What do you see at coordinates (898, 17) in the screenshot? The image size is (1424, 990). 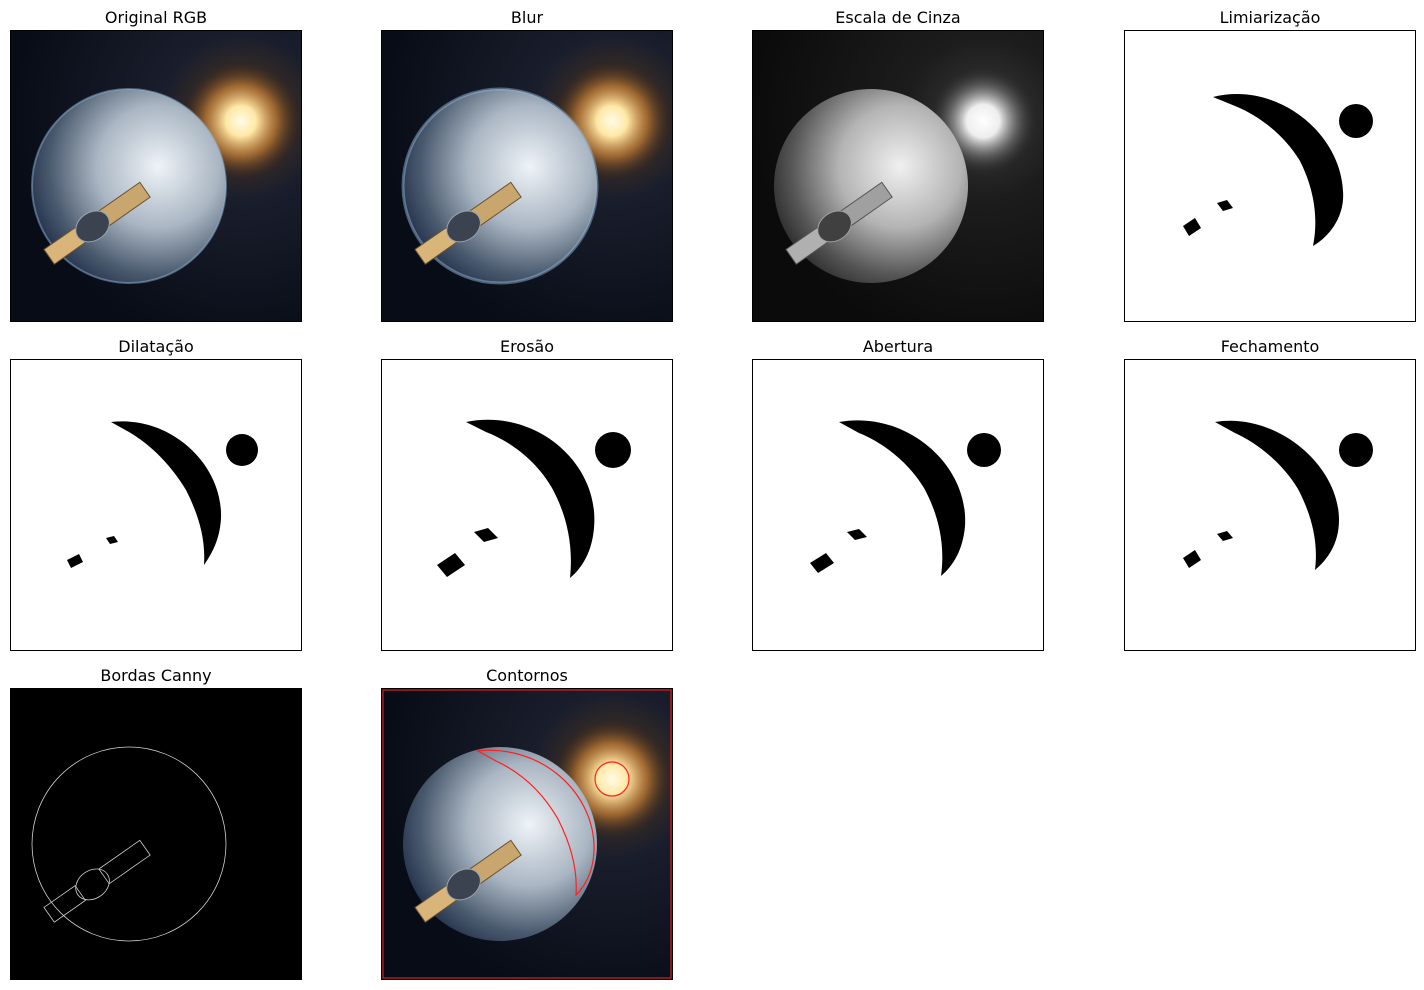 I see `panel-title: Escala de Cinza` at bounding box center [898, 17].